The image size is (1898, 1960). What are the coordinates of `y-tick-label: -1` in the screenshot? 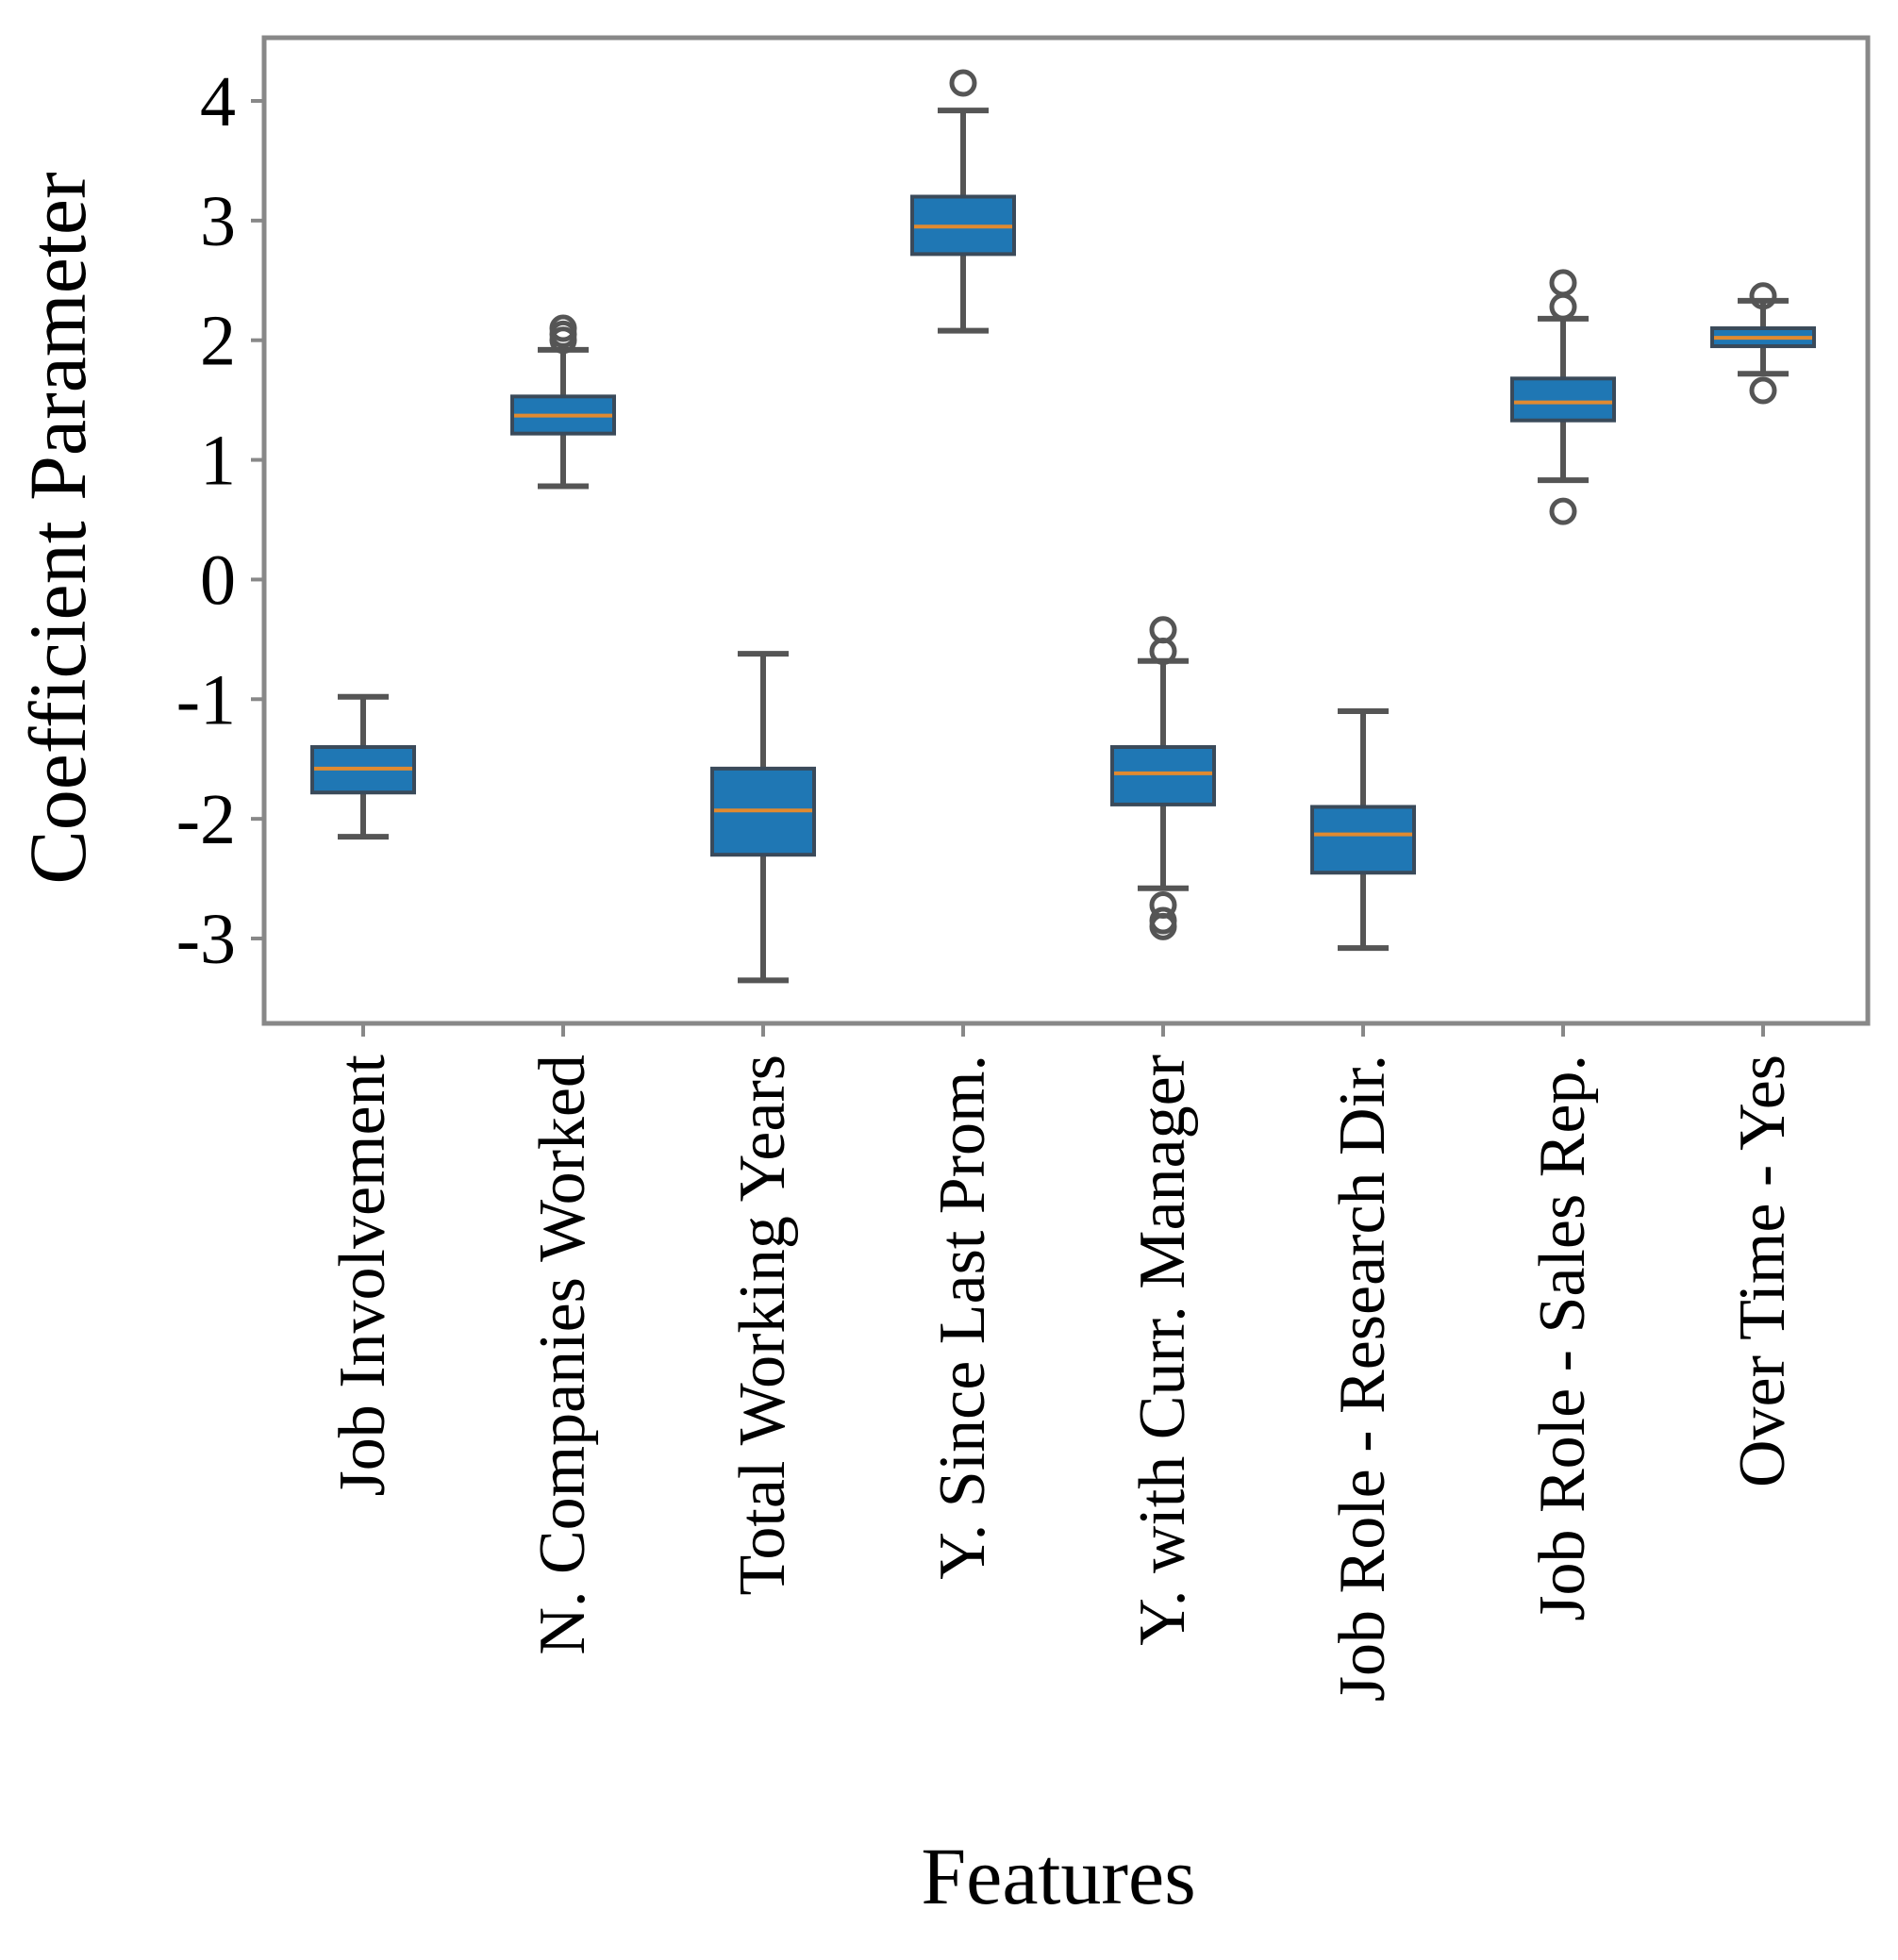 It's located at (206, 699).